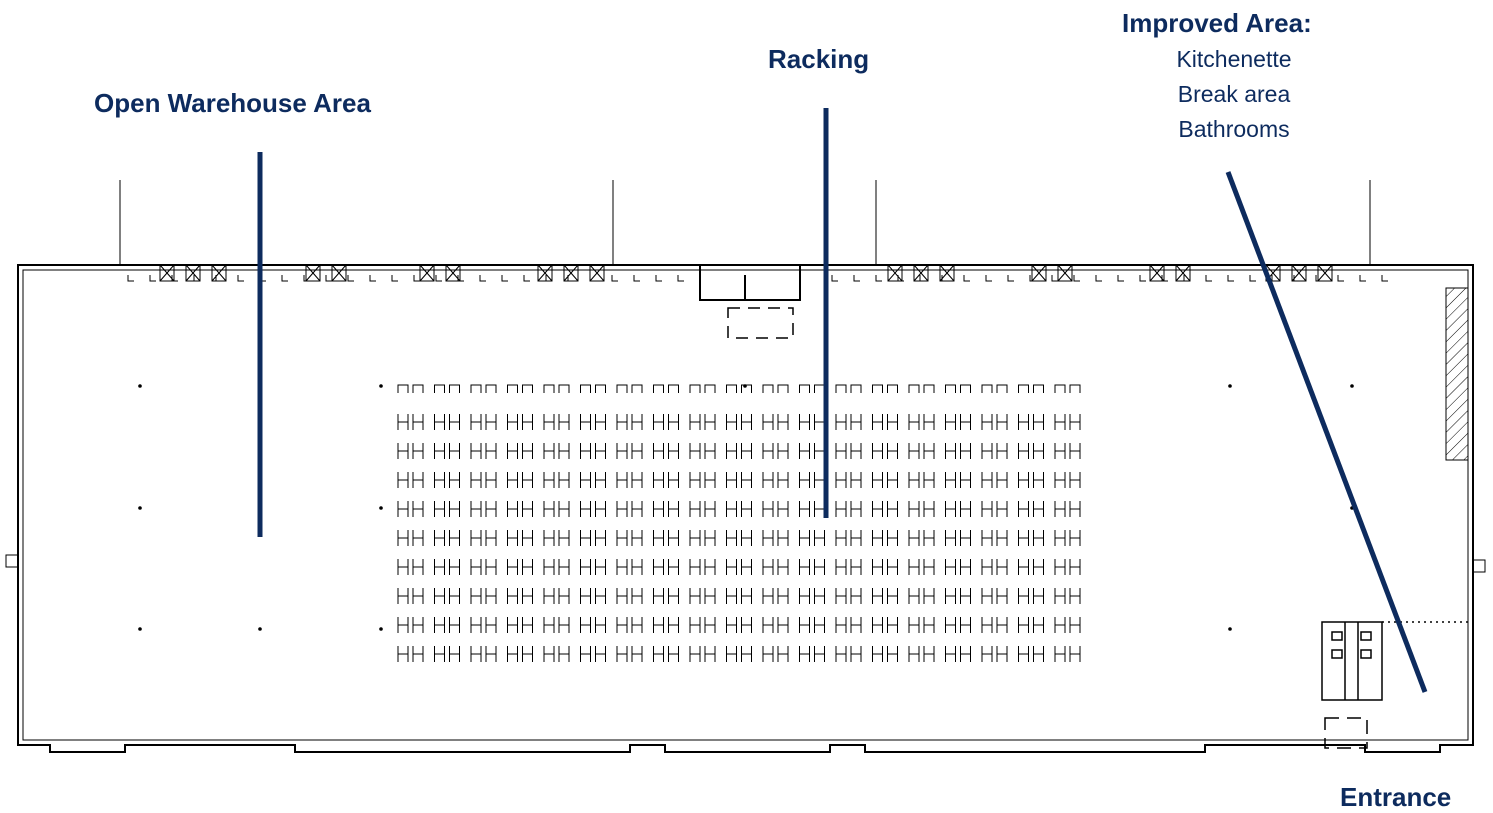 The height and width of the screenshot is (813, 1493). Describe the element at coordinates (1394, 661) in the screenshot. I see `improved-area-rooms` at that location.